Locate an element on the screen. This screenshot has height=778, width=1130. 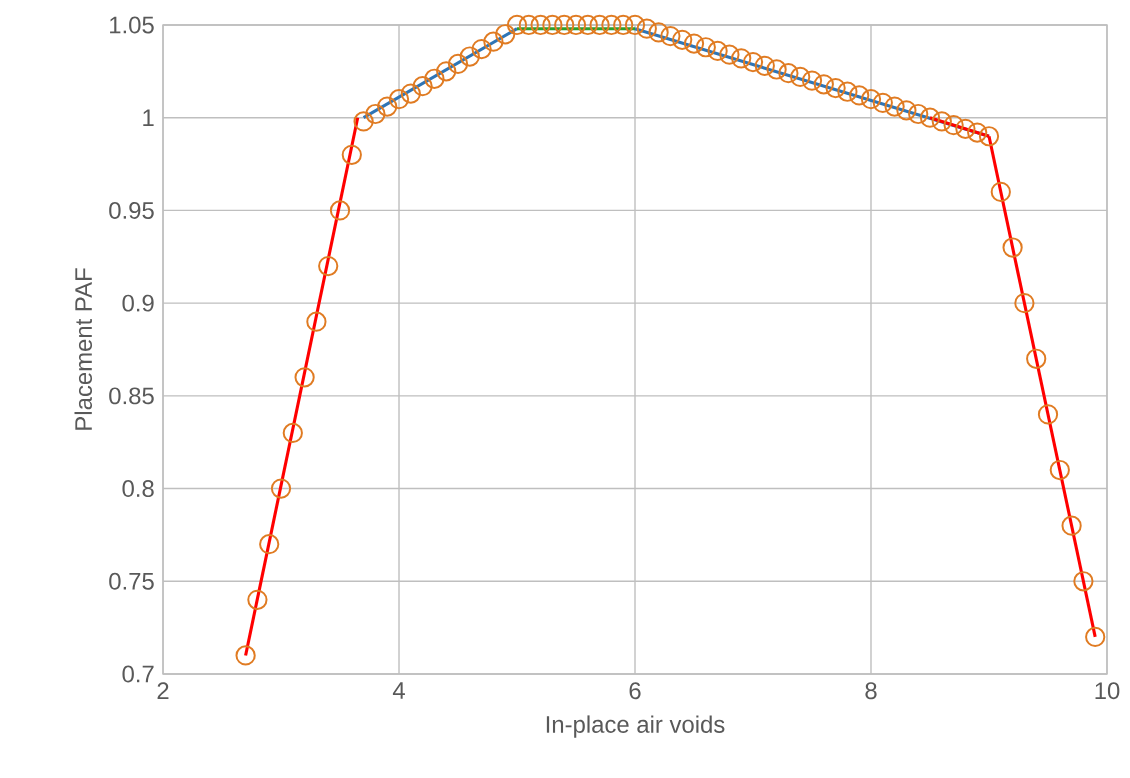
x-tick-label: 6 is located at coordinates (635, 691).